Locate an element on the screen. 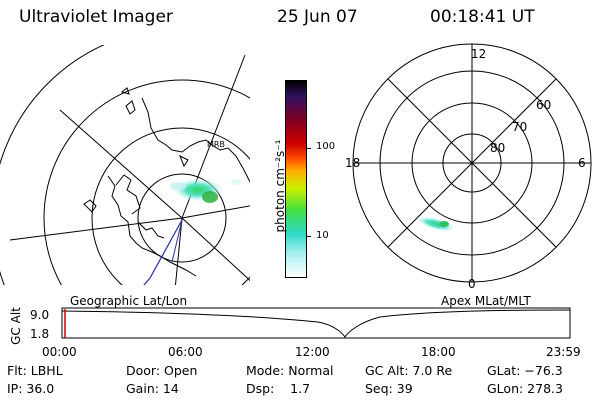  geo-map-label: Geographic Lat/Lon is located at coordinates (129, 301).